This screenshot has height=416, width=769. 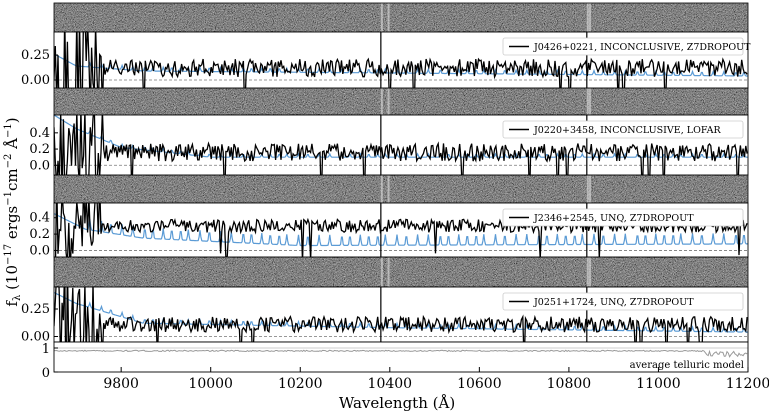 I want to click on spectrum-panel: 0.00.20.4 J0220+3458, INCONCLUSIVE, LOFAR, so click(x=389, y=145).